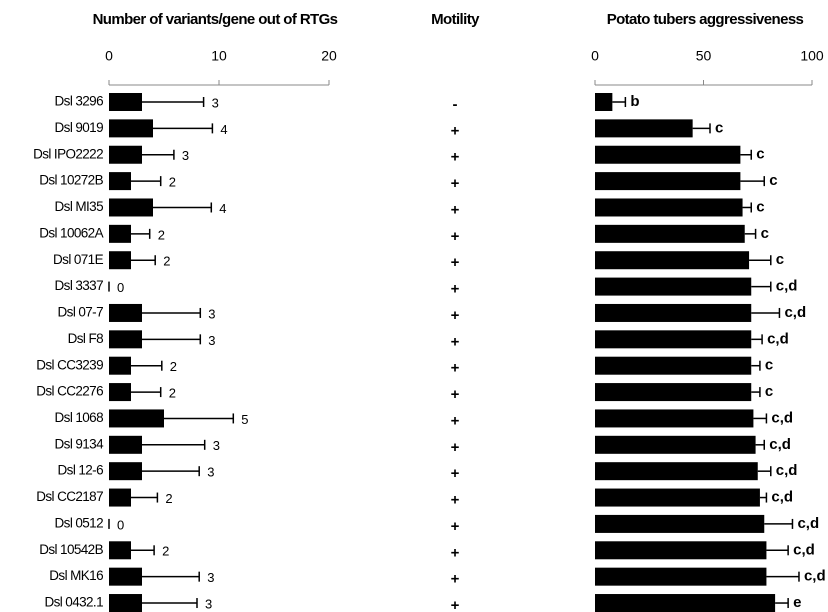 This screenshot has width=828, height=612. I want to click on value-label: 0, so click(120, 524).